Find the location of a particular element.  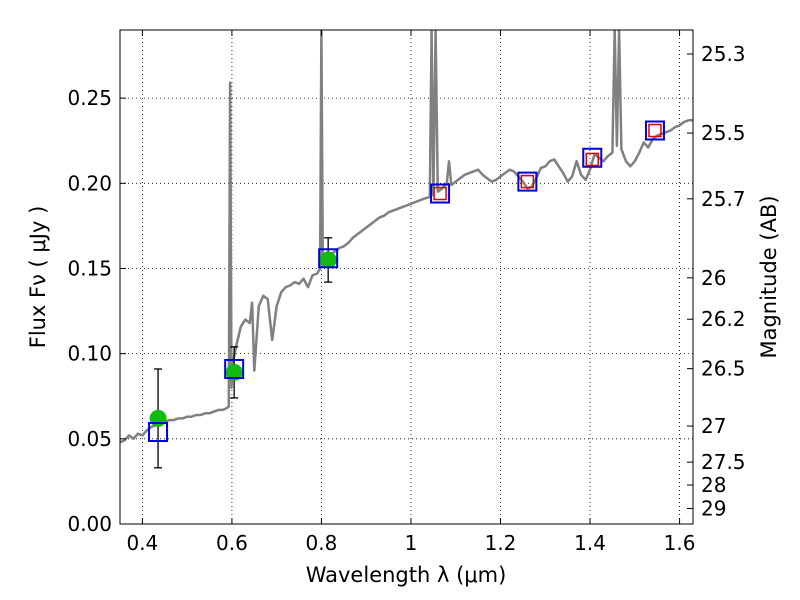

x-tick-label: 1.6 is located at coordinates (680, 543).